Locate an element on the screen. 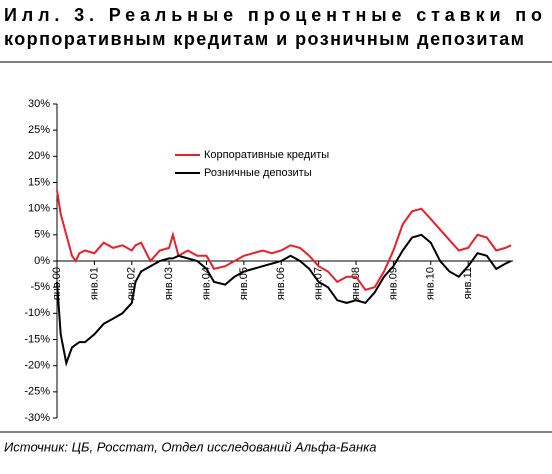  x-tick-label: янв.07 is located at coordinates (319, 283).